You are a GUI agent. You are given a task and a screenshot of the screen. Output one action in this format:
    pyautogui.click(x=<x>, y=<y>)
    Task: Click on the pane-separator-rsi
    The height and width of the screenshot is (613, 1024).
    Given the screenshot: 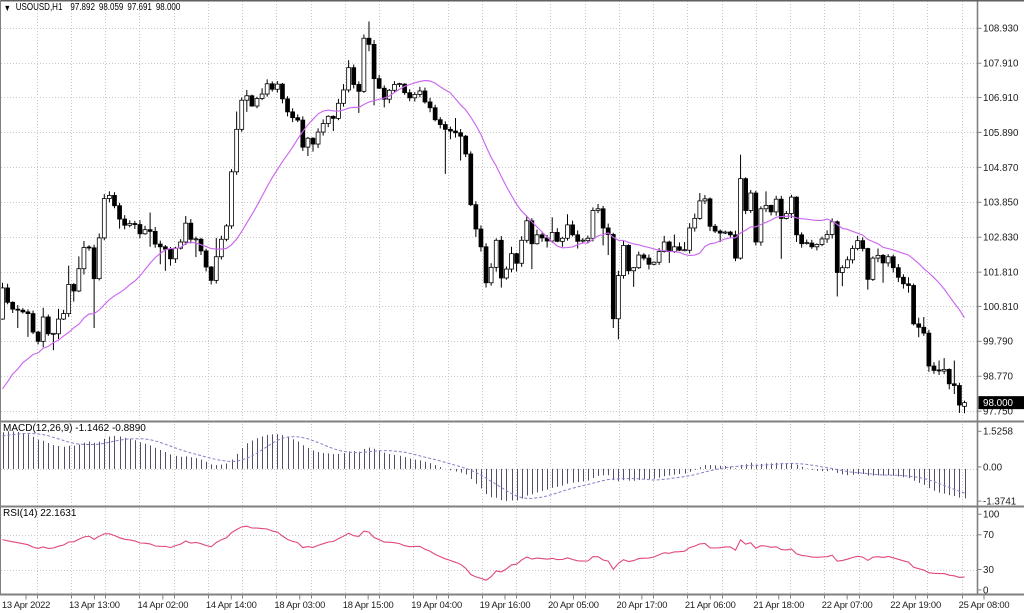 What is the action you would take?
    pyautogui.click(x=512, y=506)
    